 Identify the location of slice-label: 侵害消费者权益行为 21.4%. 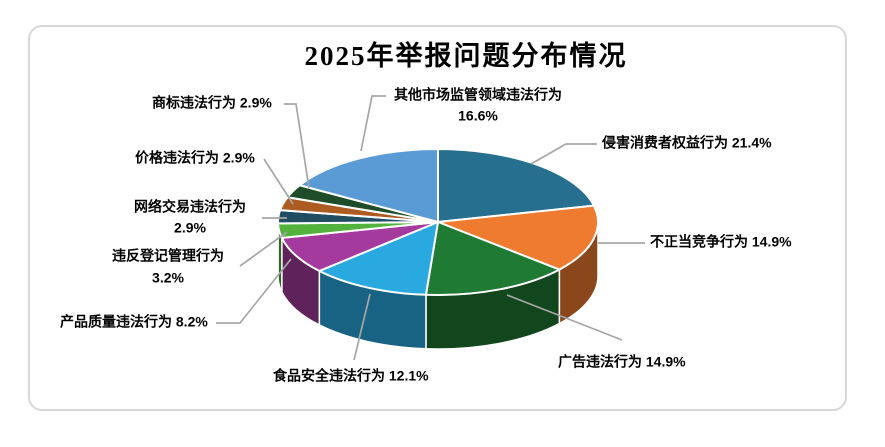
(686, 143).